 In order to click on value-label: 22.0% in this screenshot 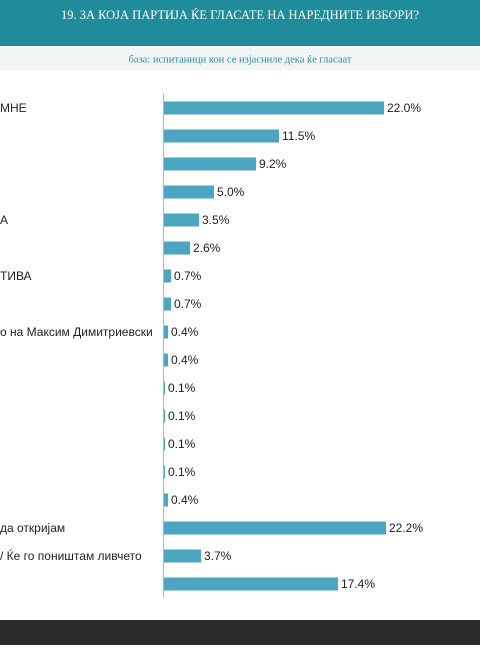, I will do `click(404, 108)`.